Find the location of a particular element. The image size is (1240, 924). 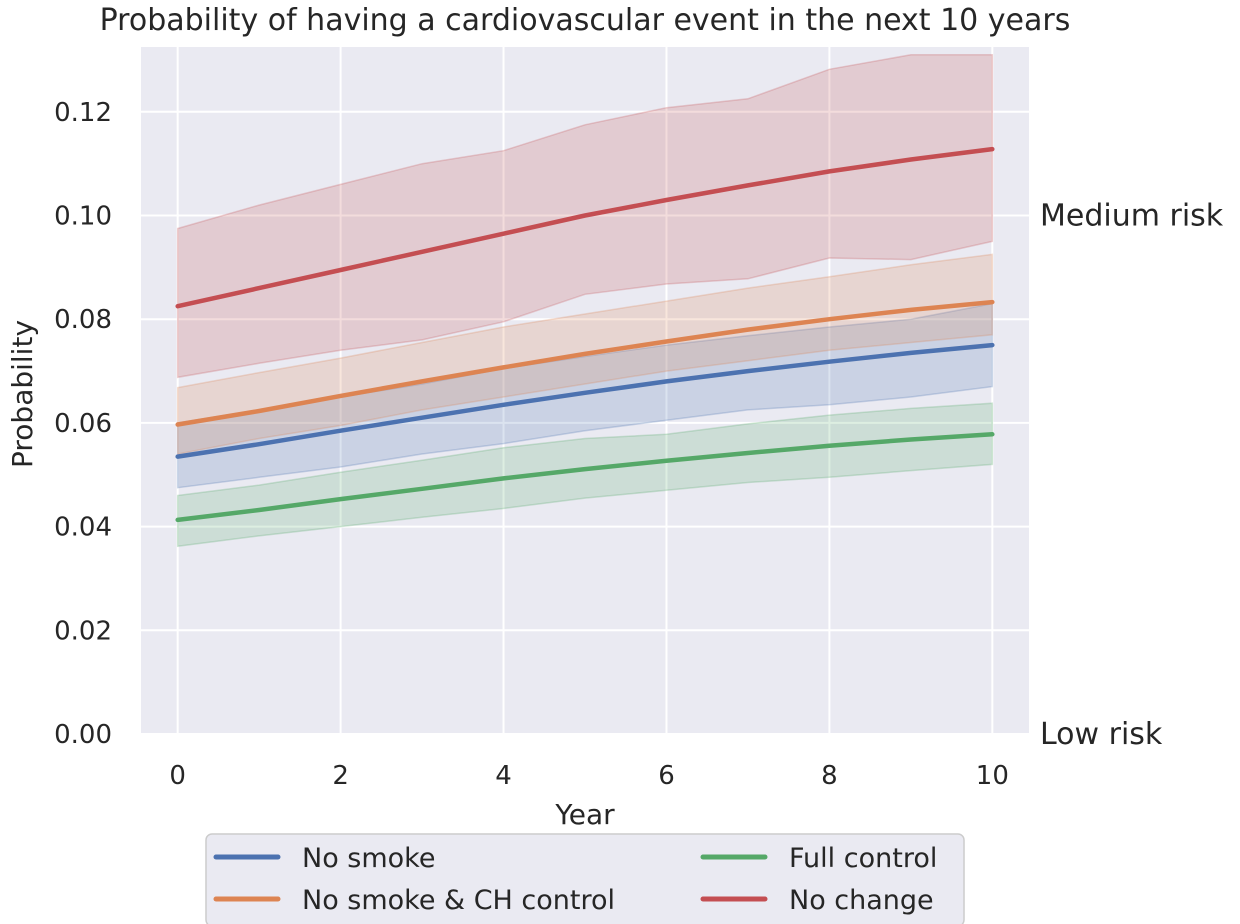

x-tick-label: 6 is located at coordinates (666, 776).